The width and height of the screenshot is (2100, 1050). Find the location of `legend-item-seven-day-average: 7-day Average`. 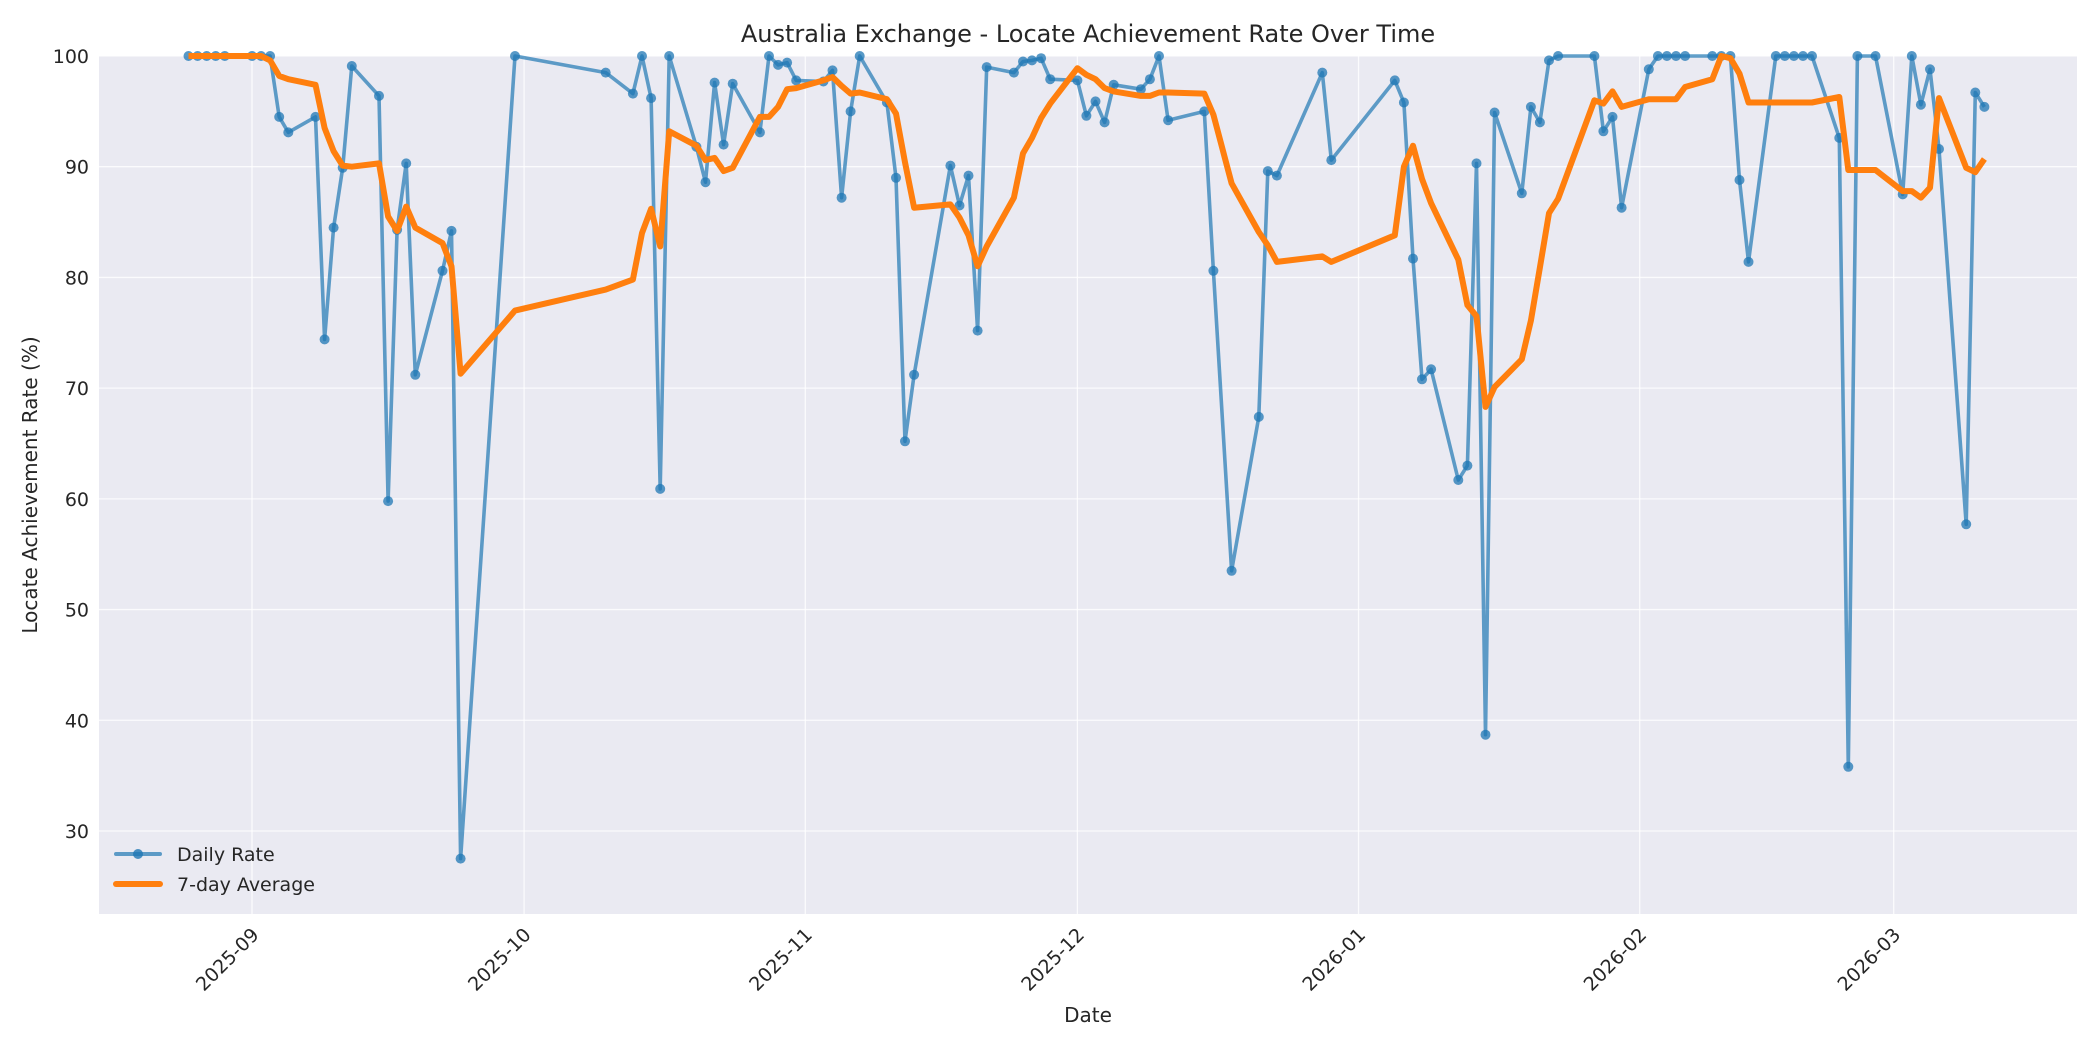

legend-item-seven-day-average: 7-day Average is located at coordinates (214, 885).